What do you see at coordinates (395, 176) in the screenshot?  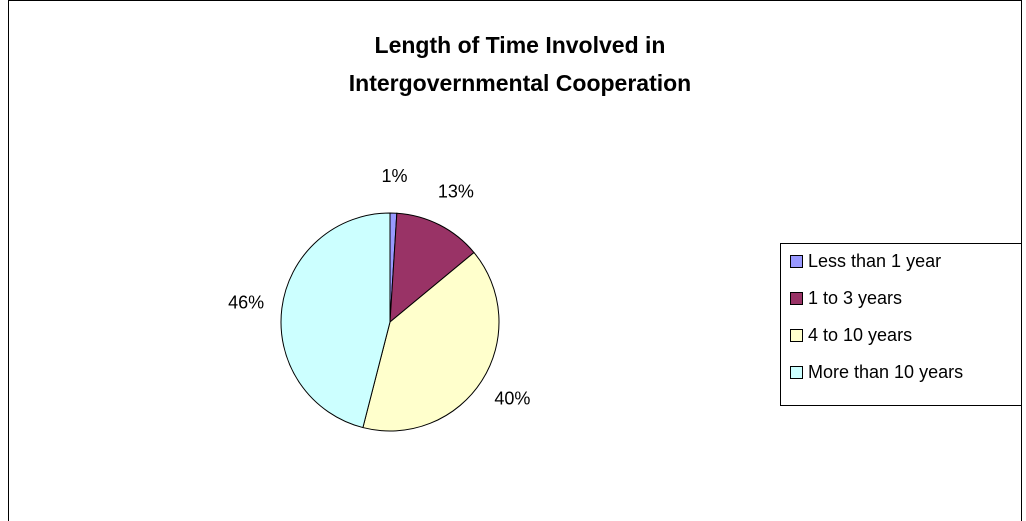 I see `data-label: 1%` at bounding box center [395, 176].